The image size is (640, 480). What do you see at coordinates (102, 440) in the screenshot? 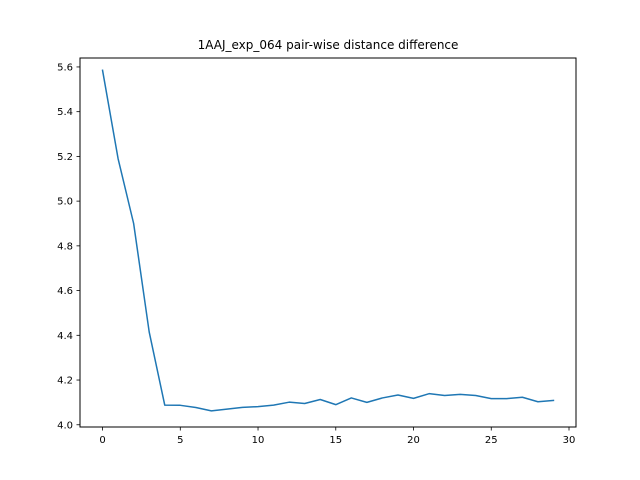
I see `x-tick-label: 0` at bounding box center [102, 440].